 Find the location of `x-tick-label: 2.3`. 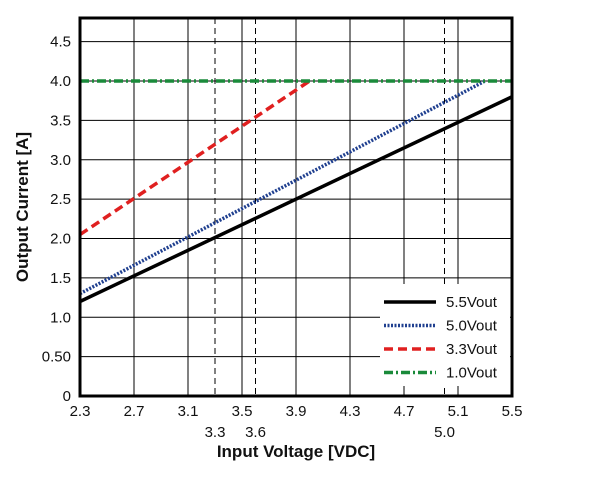

x-tick-label: 2.3 is located at coordinates (80, 411).